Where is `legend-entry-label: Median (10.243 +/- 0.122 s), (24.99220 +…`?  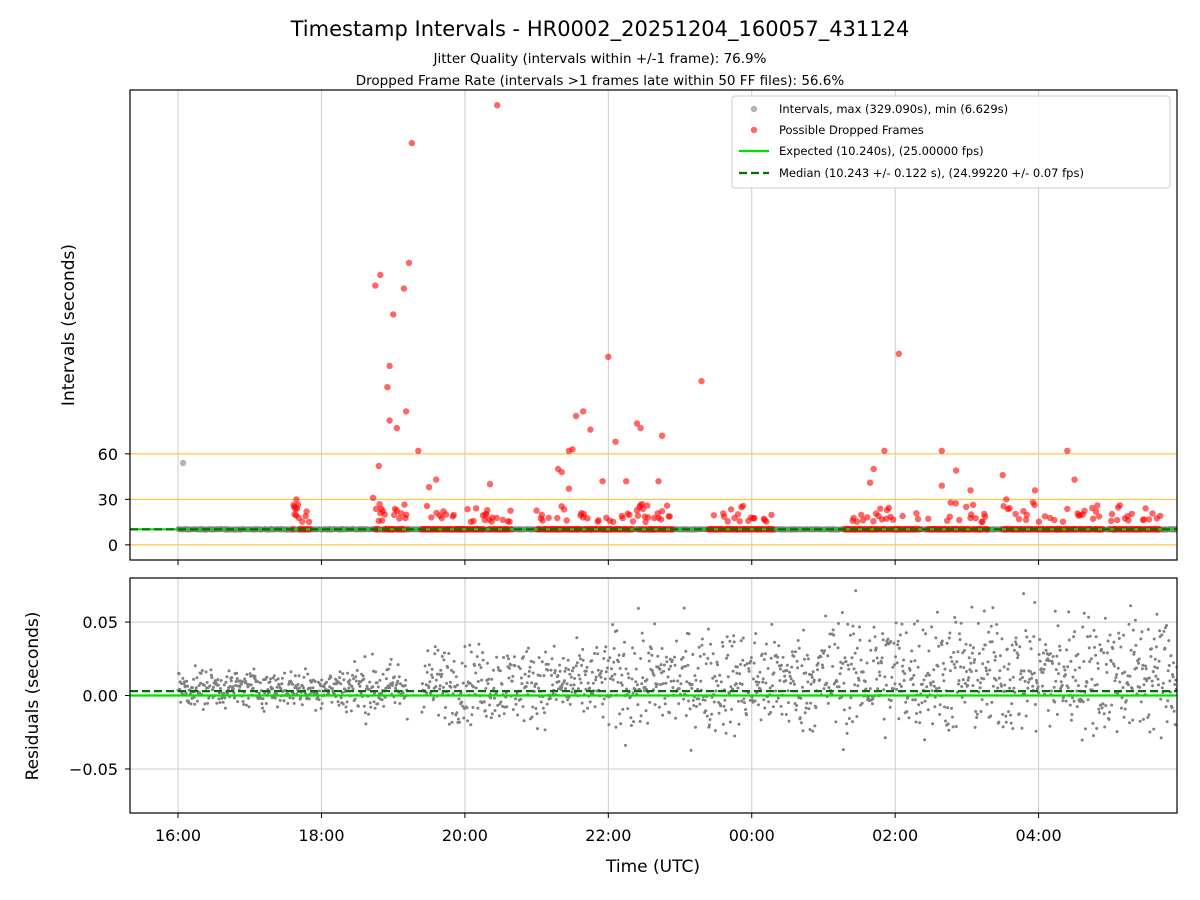 legend-entry-label: Median (10.243 +/- 0.122 s), (24.99220 +… is located at coordinates (931, 173).